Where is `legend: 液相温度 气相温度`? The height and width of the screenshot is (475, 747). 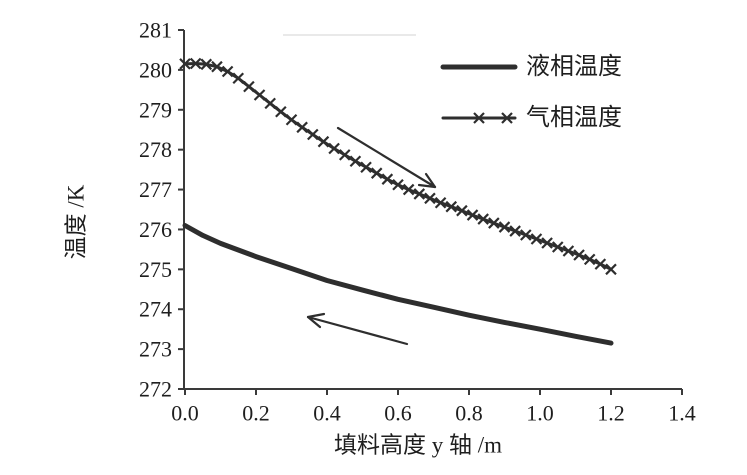 legend: 液相温度 气相温度 is located at coordinates (531, 92).